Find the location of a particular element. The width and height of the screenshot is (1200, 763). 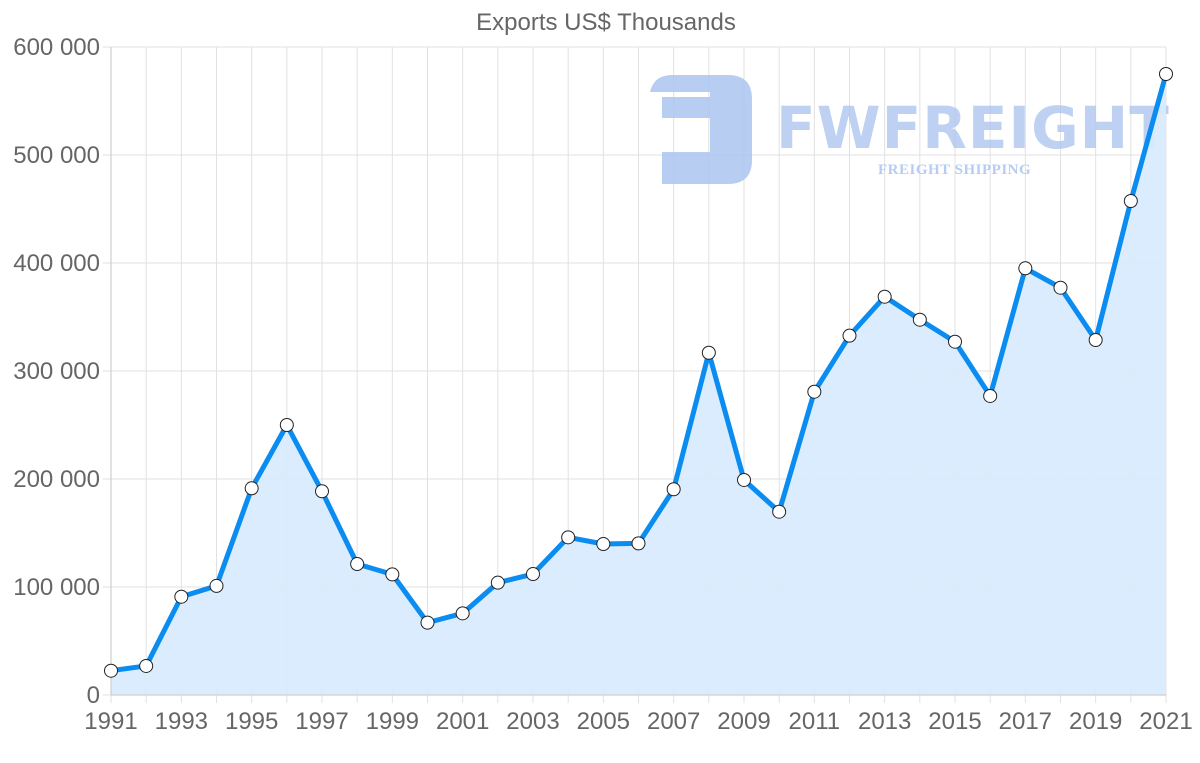

y-tick-label: 0 is located at coordinates (93, 695).